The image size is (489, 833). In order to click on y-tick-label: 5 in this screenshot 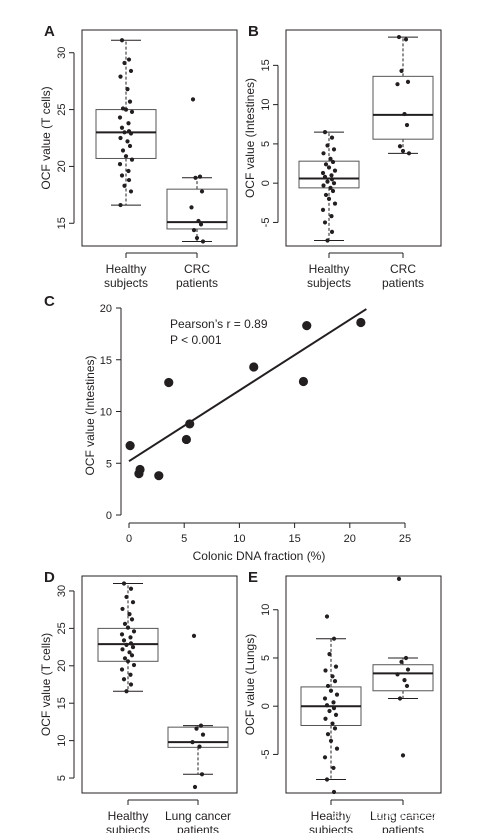, I will do `click(62, 778)`.